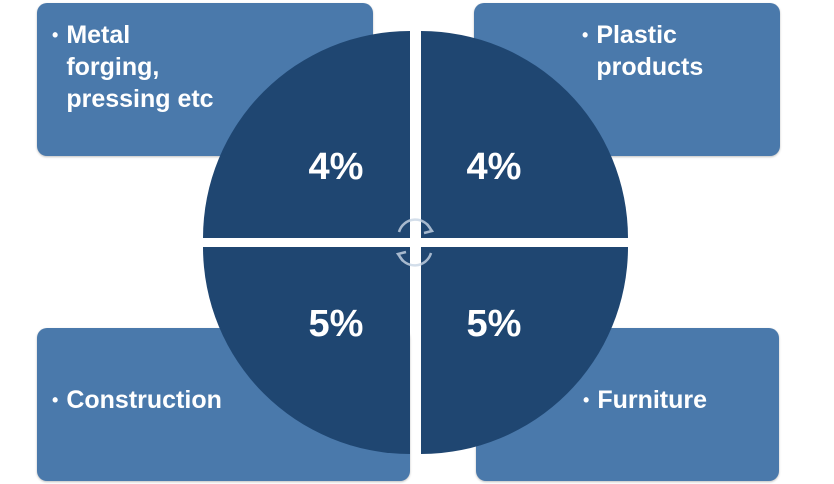 This screenshot has width=834, height=484. I want to click on category-label-construction: • Construction, so click(137, 400).